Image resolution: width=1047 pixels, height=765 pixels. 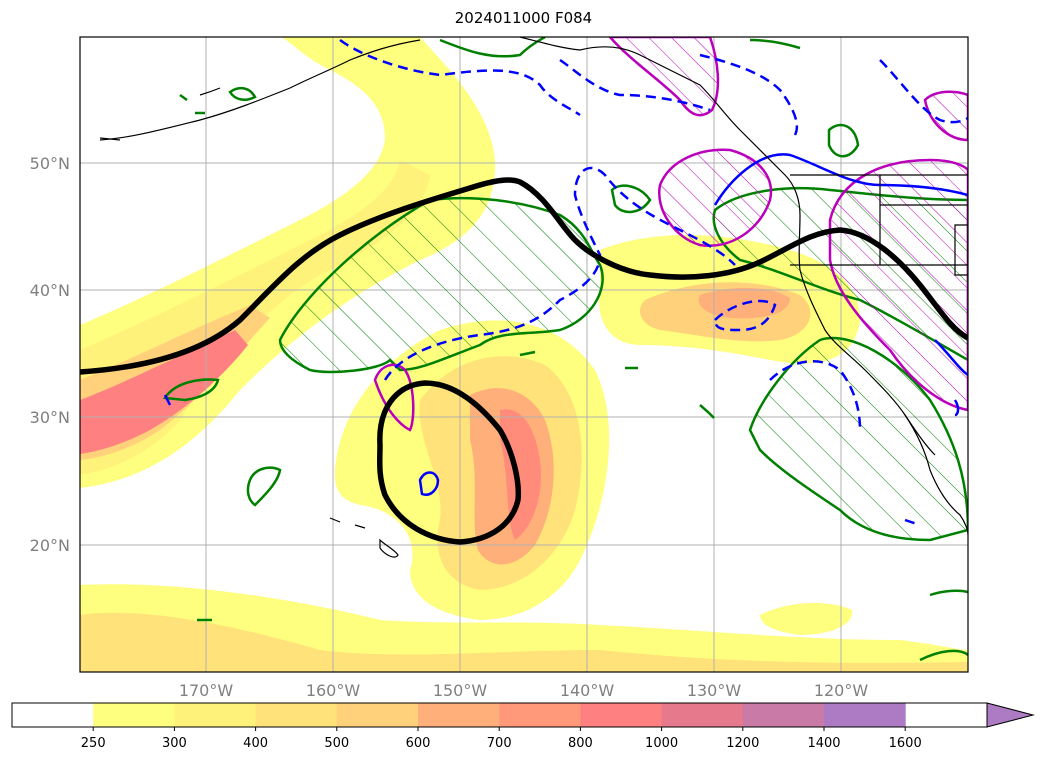 What do you see at coordinates (945, 116) in the screenshot?
I see `magenta-region-nw-corner` at bounding box center [945, 116].